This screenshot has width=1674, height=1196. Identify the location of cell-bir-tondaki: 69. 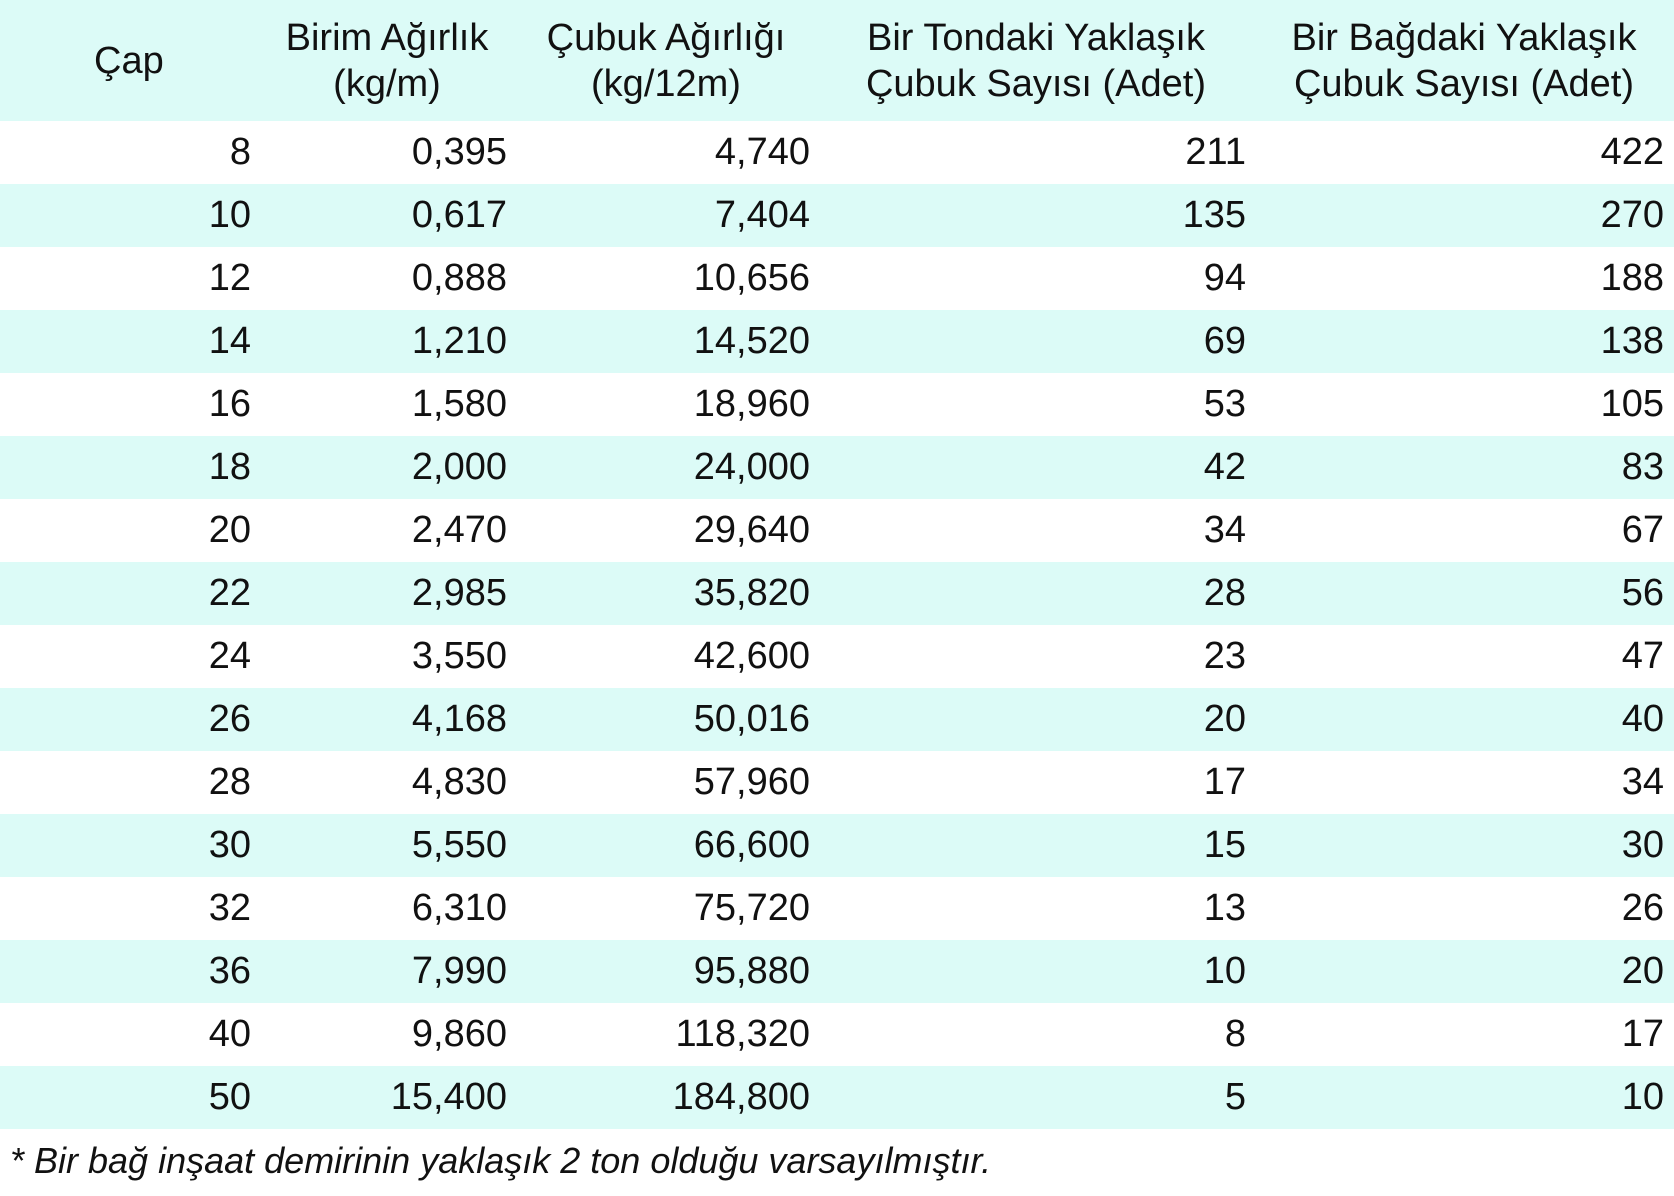
(1224, 341).